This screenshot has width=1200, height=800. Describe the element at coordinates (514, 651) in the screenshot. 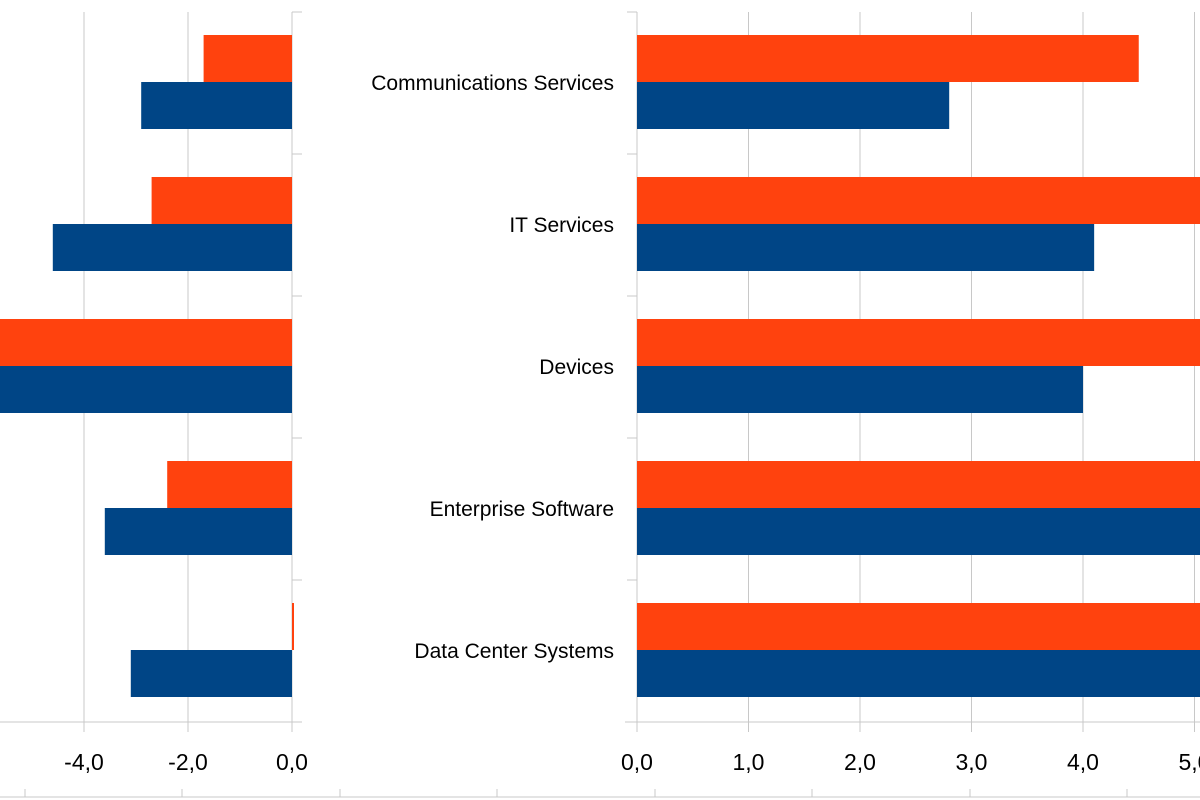

I see `category-label: Data Center Systems` at that location.